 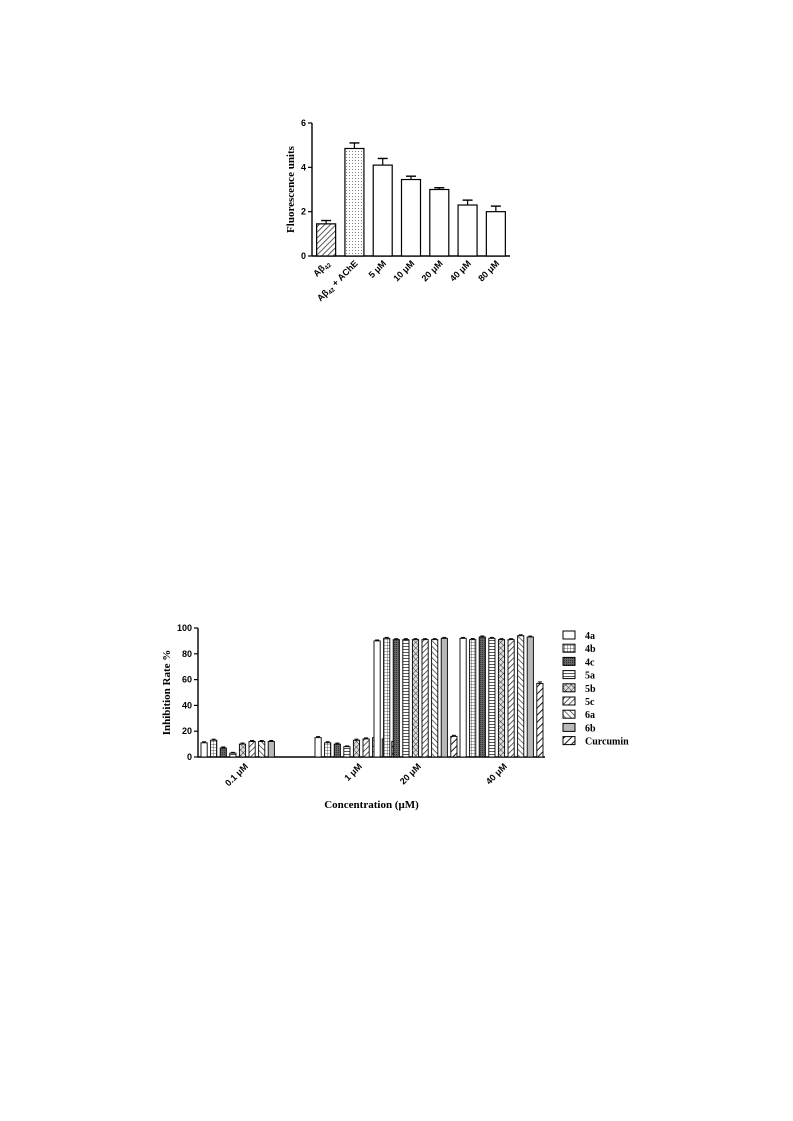 What do you see at coordinates (590, 662) in the screenshot?
I see `legend-label: 4c` at bounding box center [590, 662].